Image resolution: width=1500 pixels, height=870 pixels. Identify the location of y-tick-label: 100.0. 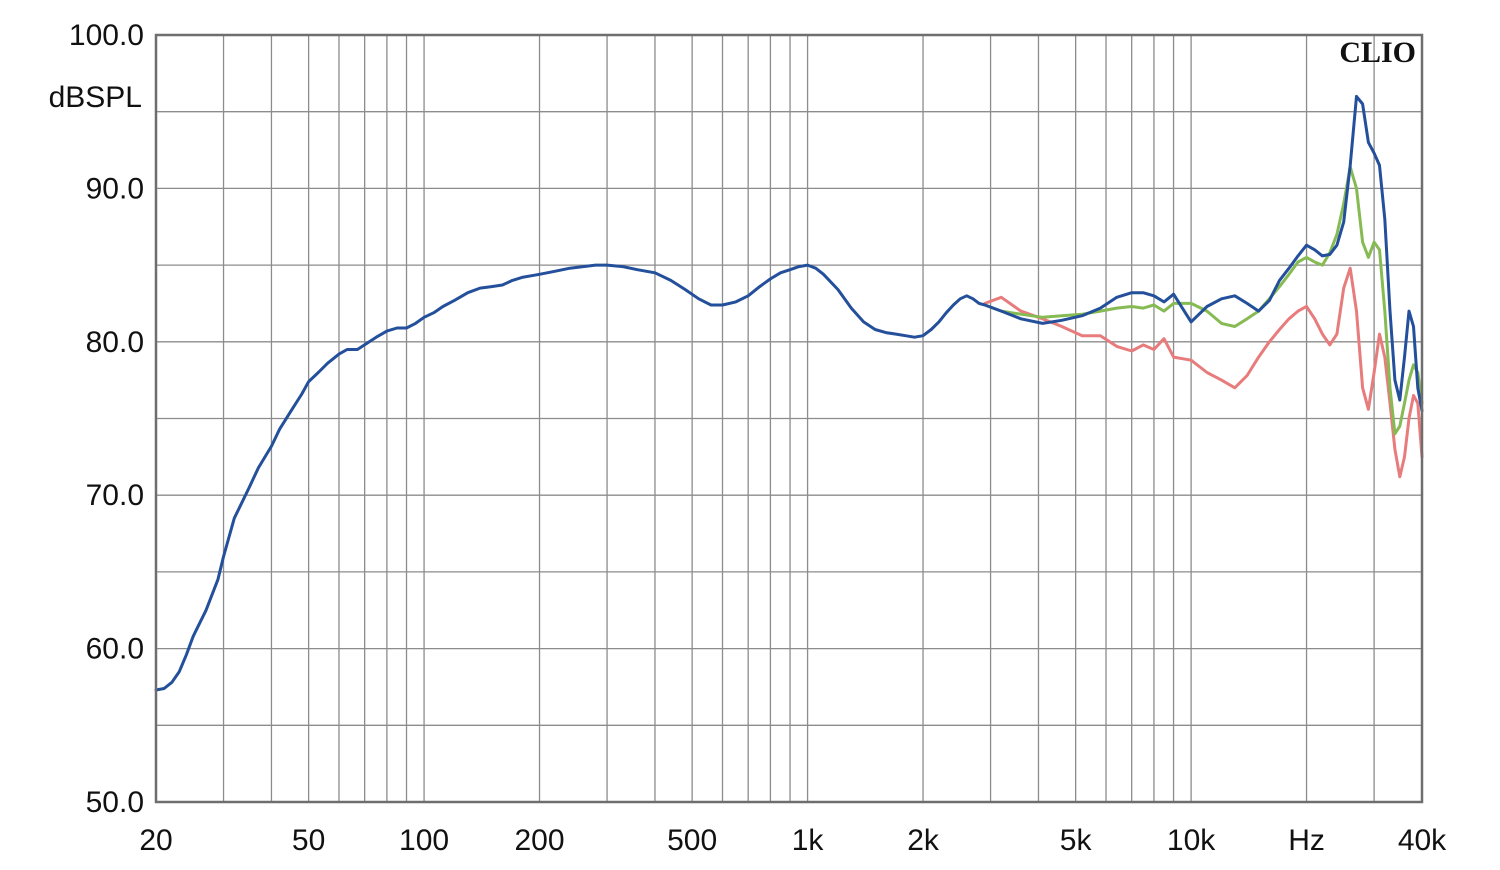
(106, 35).